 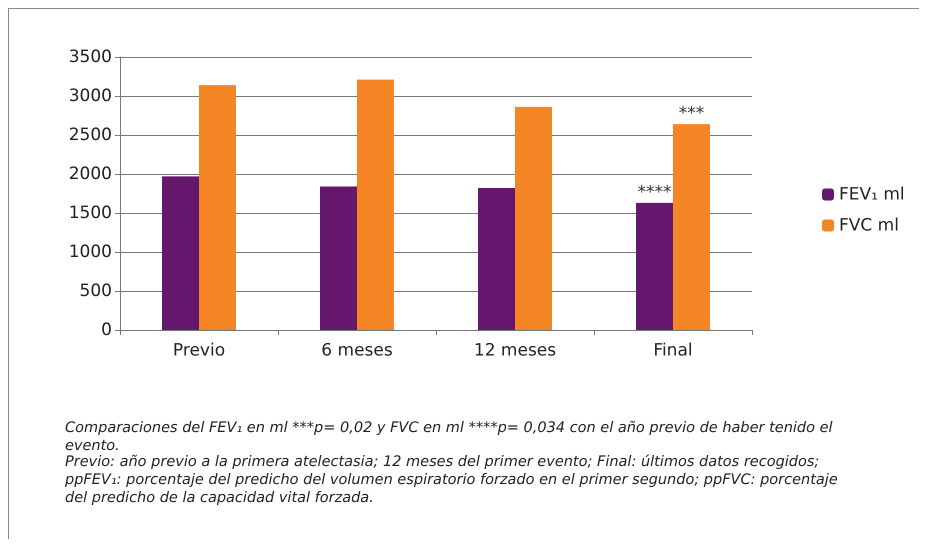 What do you see at coordinates (872, 194) in the screenshot?
I see `legend-label: FEV₁ ml` at bounding box center [872, 194].